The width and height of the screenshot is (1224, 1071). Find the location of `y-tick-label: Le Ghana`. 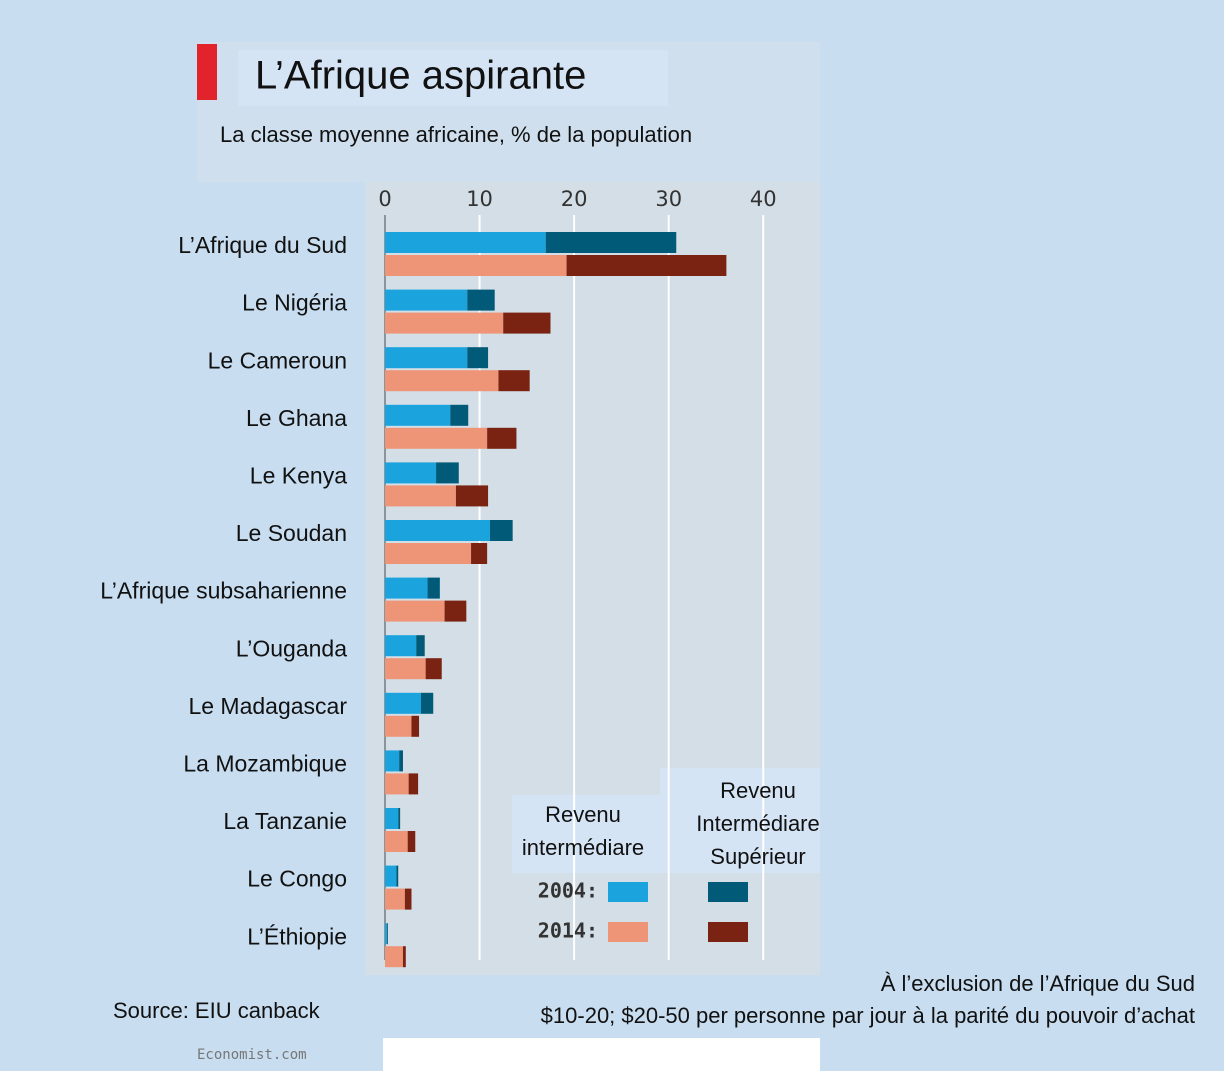

y-tick-label: Le Ghana is located at coordinates (296, 418).